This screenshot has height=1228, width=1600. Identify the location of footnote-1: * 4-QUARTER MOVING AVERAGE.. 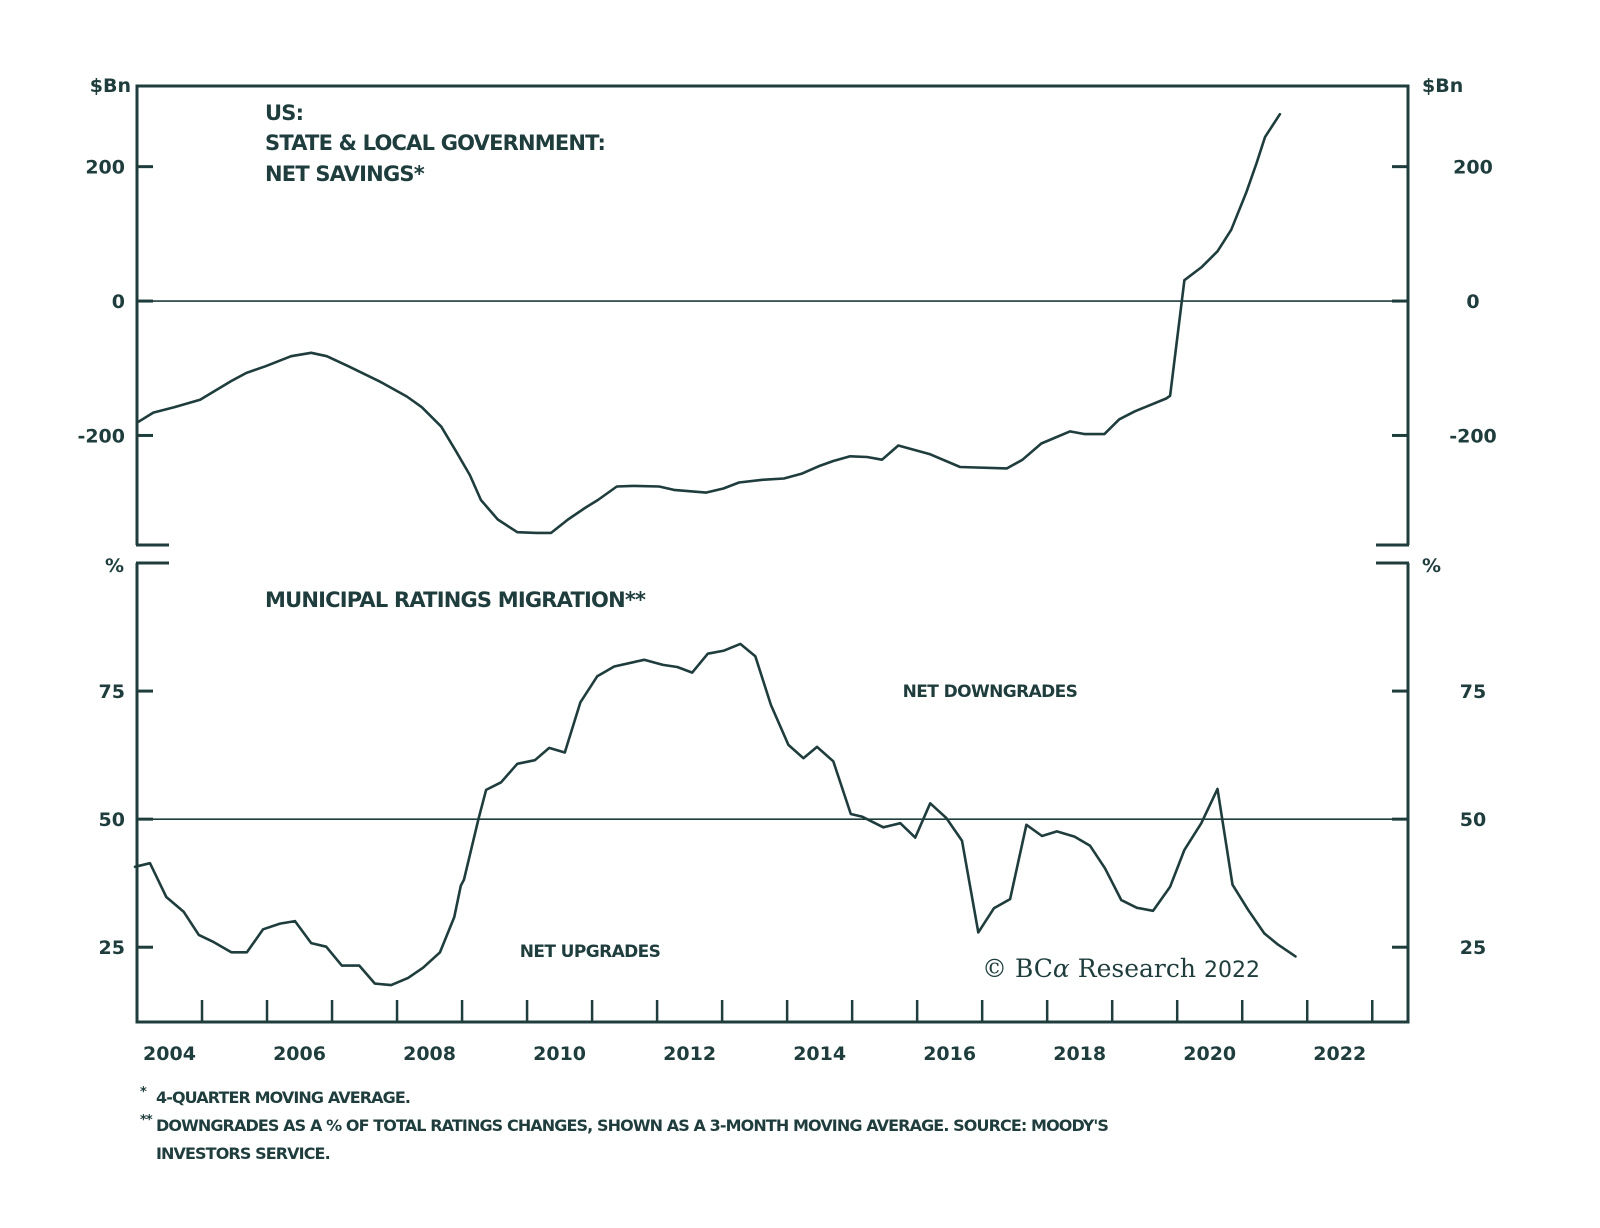
(624, 1098).